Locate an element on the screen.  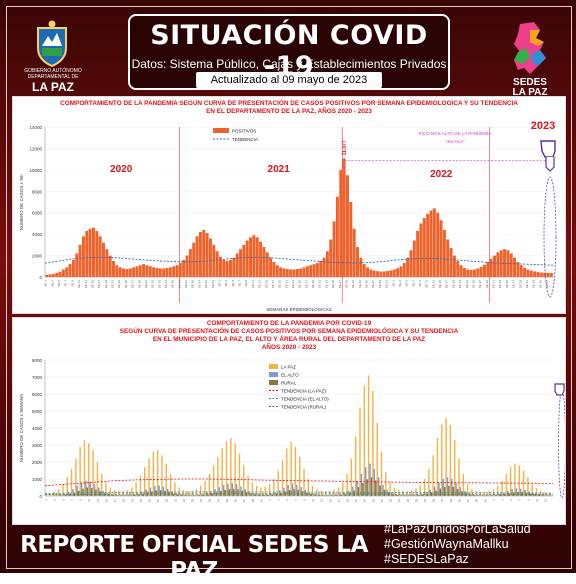
sedes-logo: SEDES LA PAZ is located at coordinates (530, 58).